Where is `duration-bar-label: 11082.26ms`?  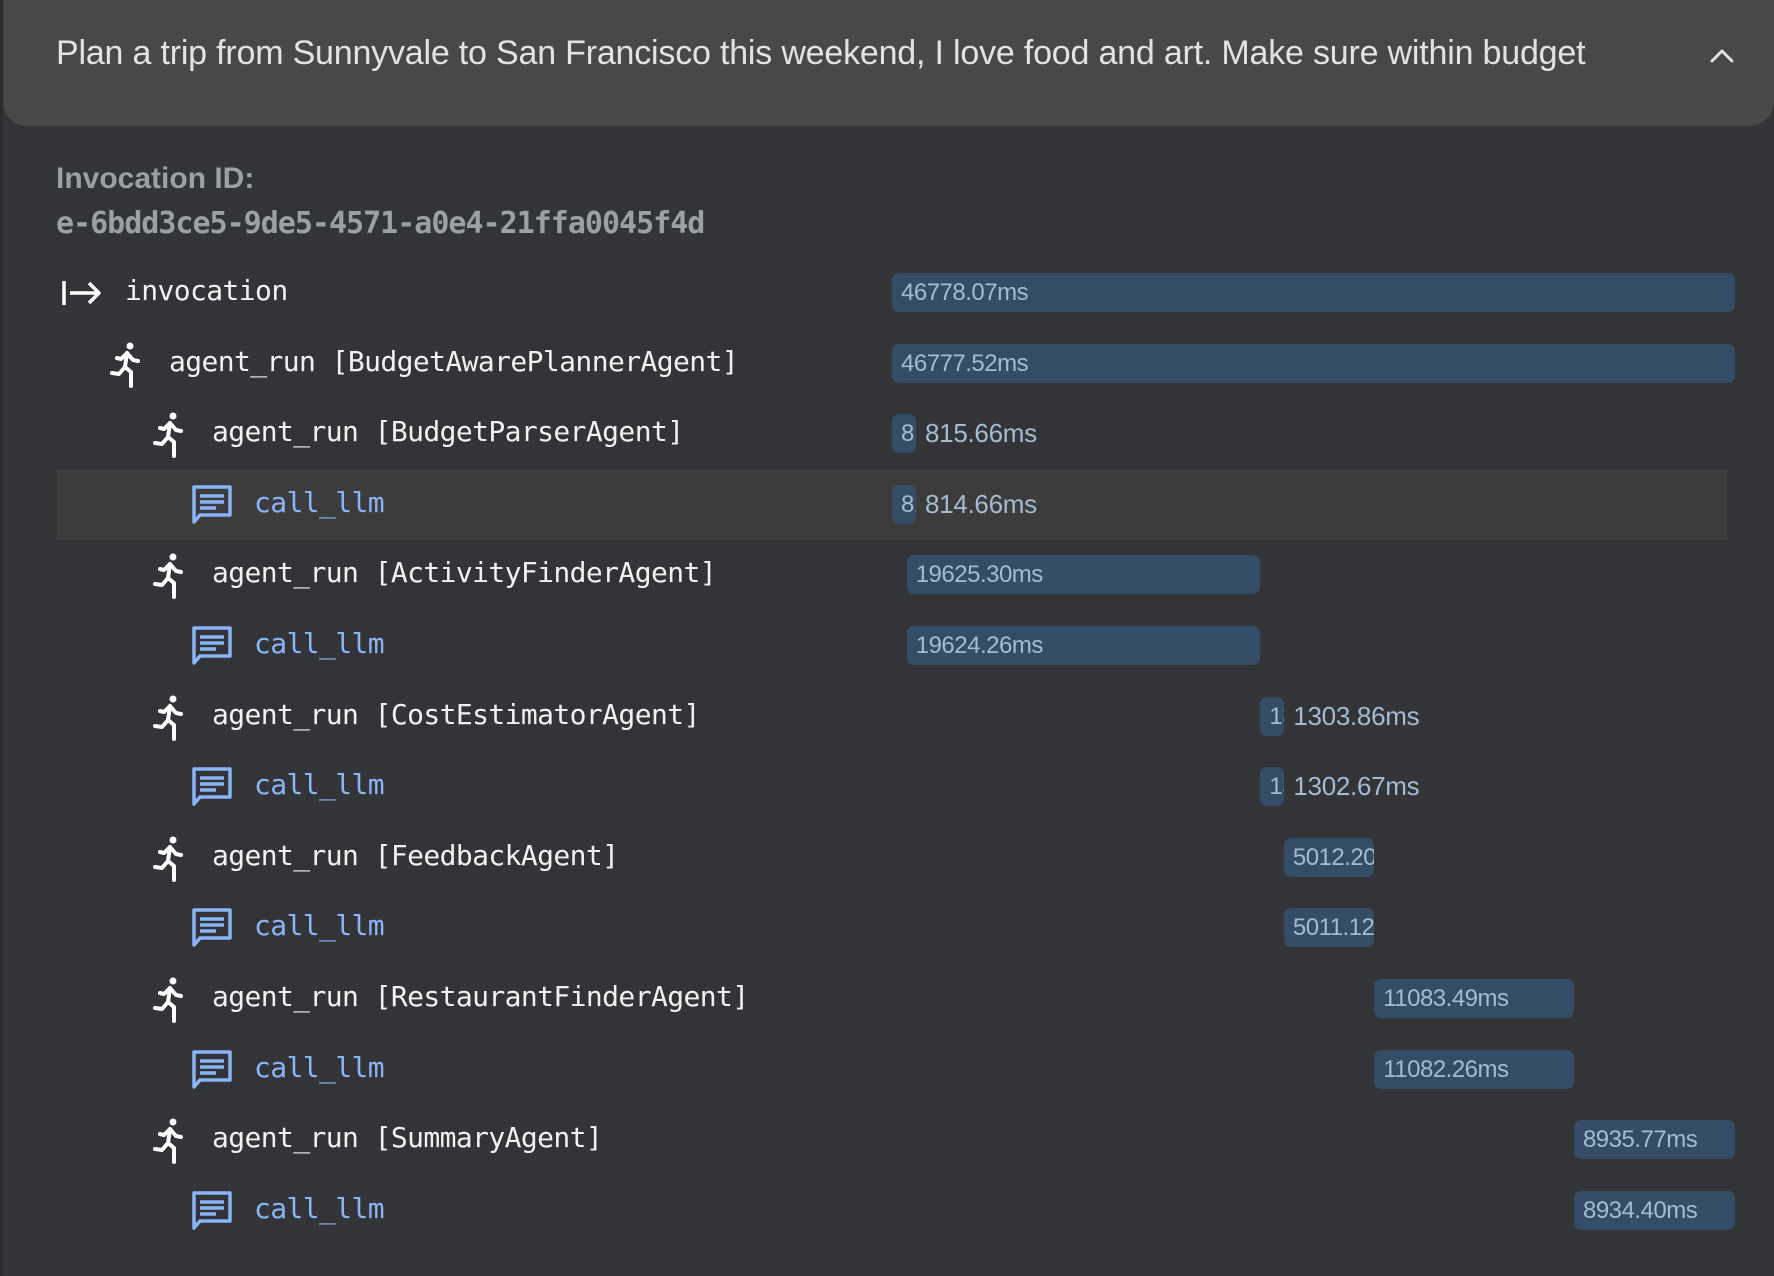
duration-bar-label: 11082.26ms is located at coordinates (1446, 1069).